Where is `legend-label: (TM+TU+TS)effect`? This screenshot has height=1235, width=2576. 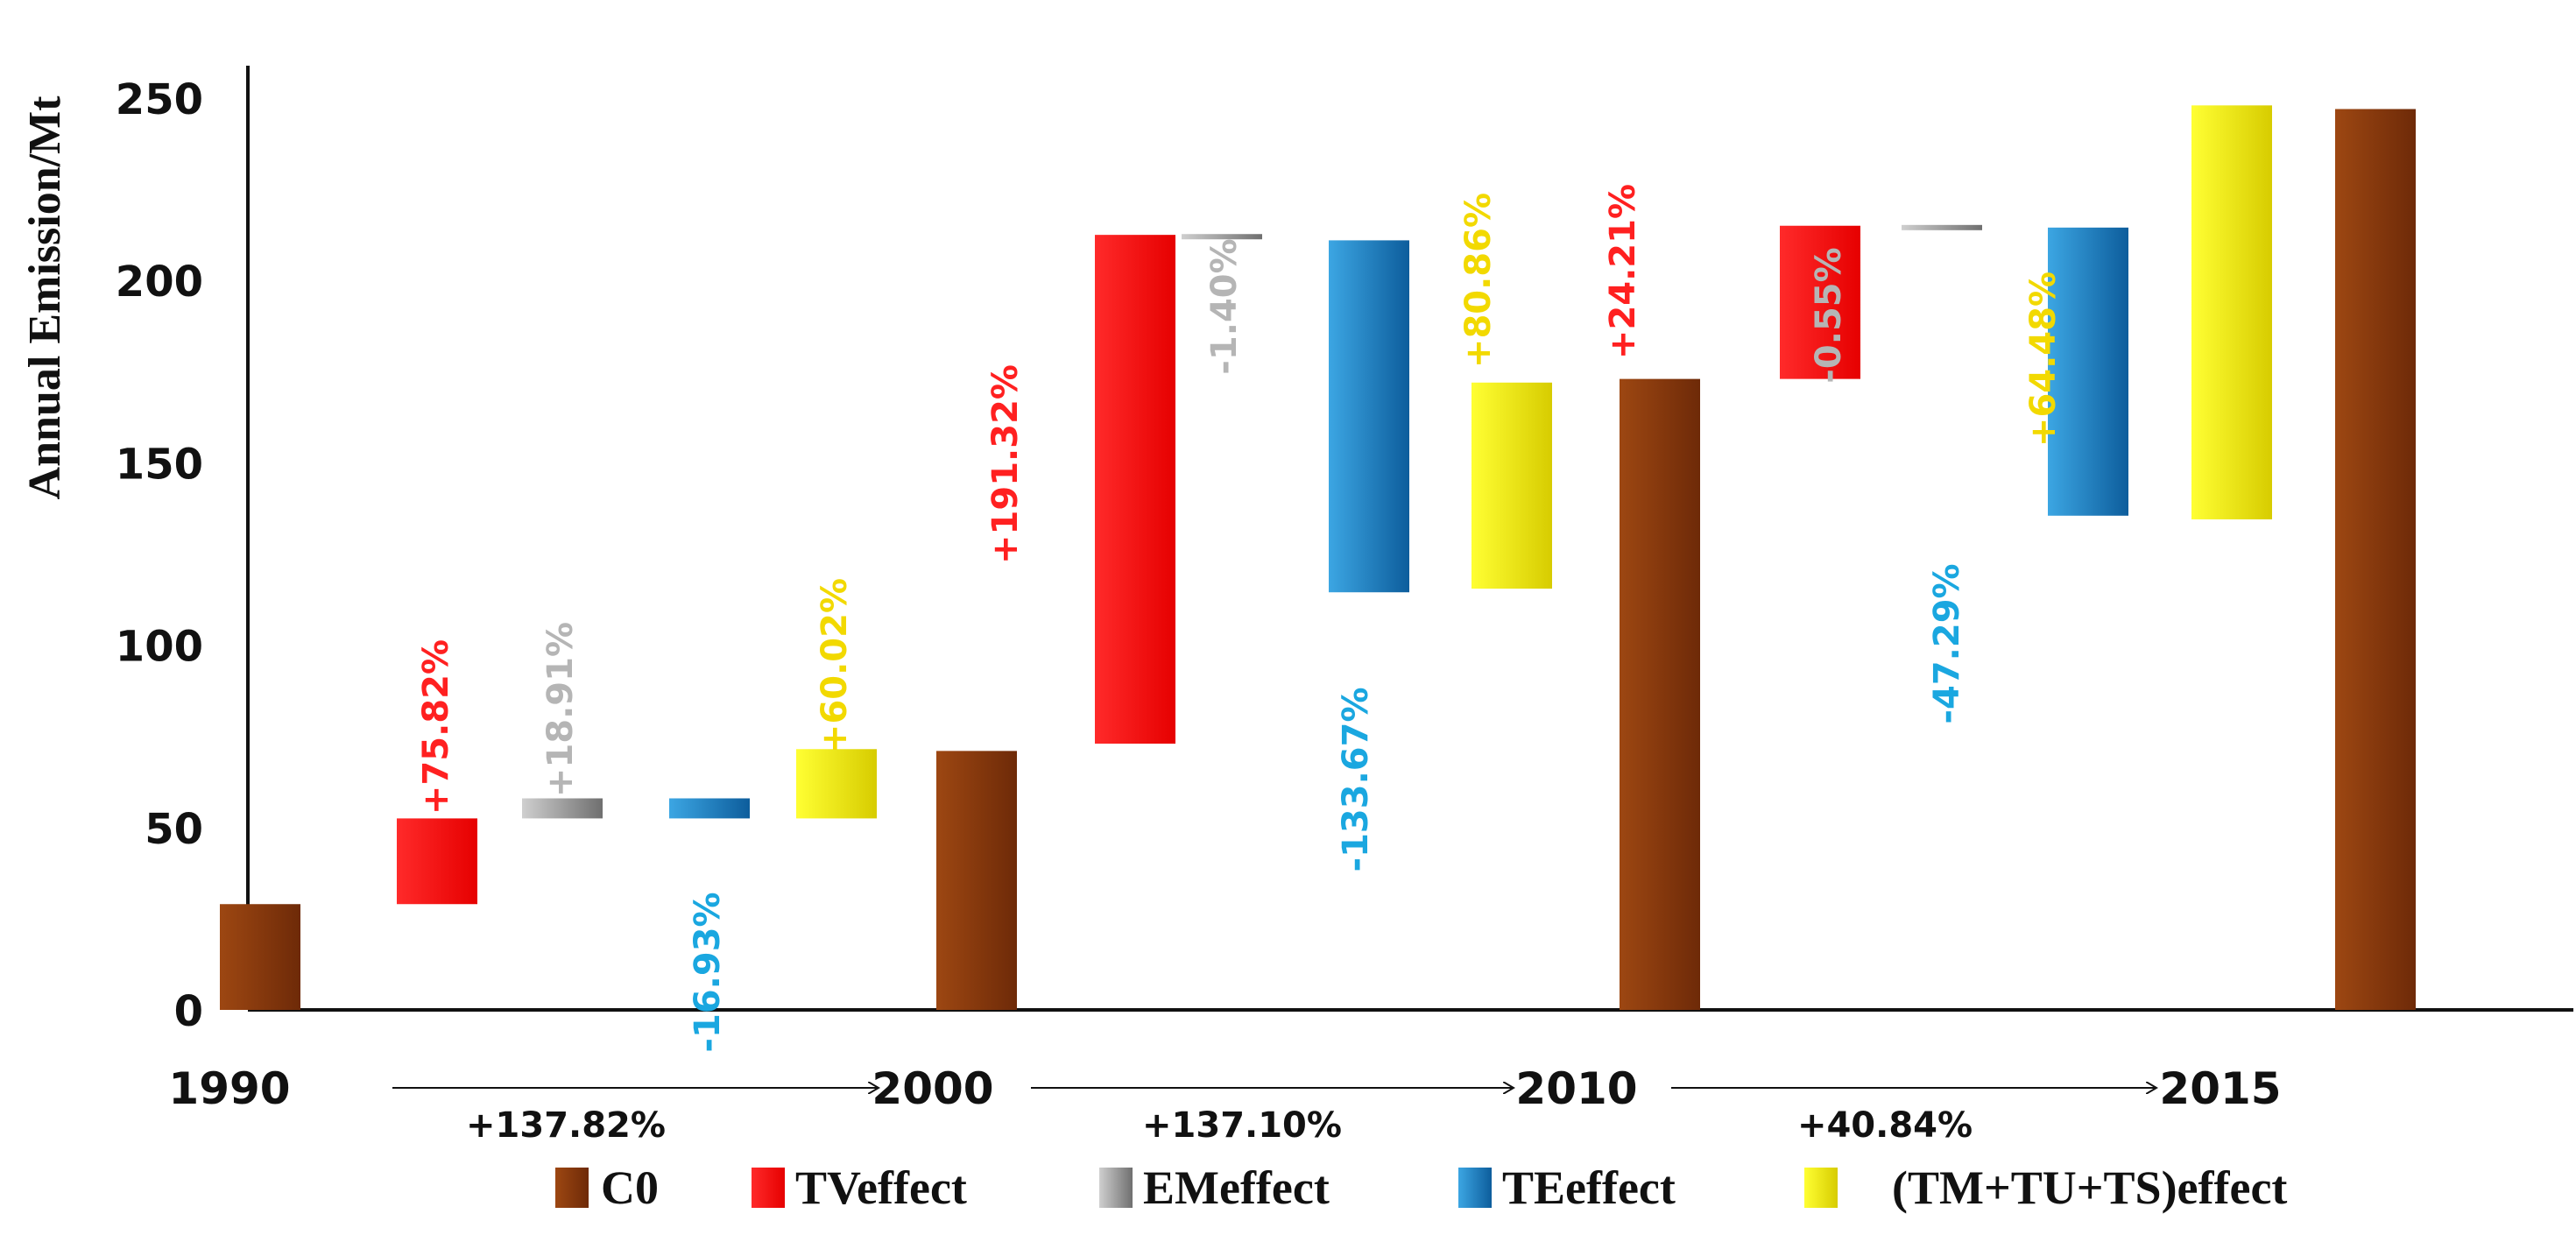
legend-label: (TM+TU+TS)effect is located at coordinates (2089, 1187).